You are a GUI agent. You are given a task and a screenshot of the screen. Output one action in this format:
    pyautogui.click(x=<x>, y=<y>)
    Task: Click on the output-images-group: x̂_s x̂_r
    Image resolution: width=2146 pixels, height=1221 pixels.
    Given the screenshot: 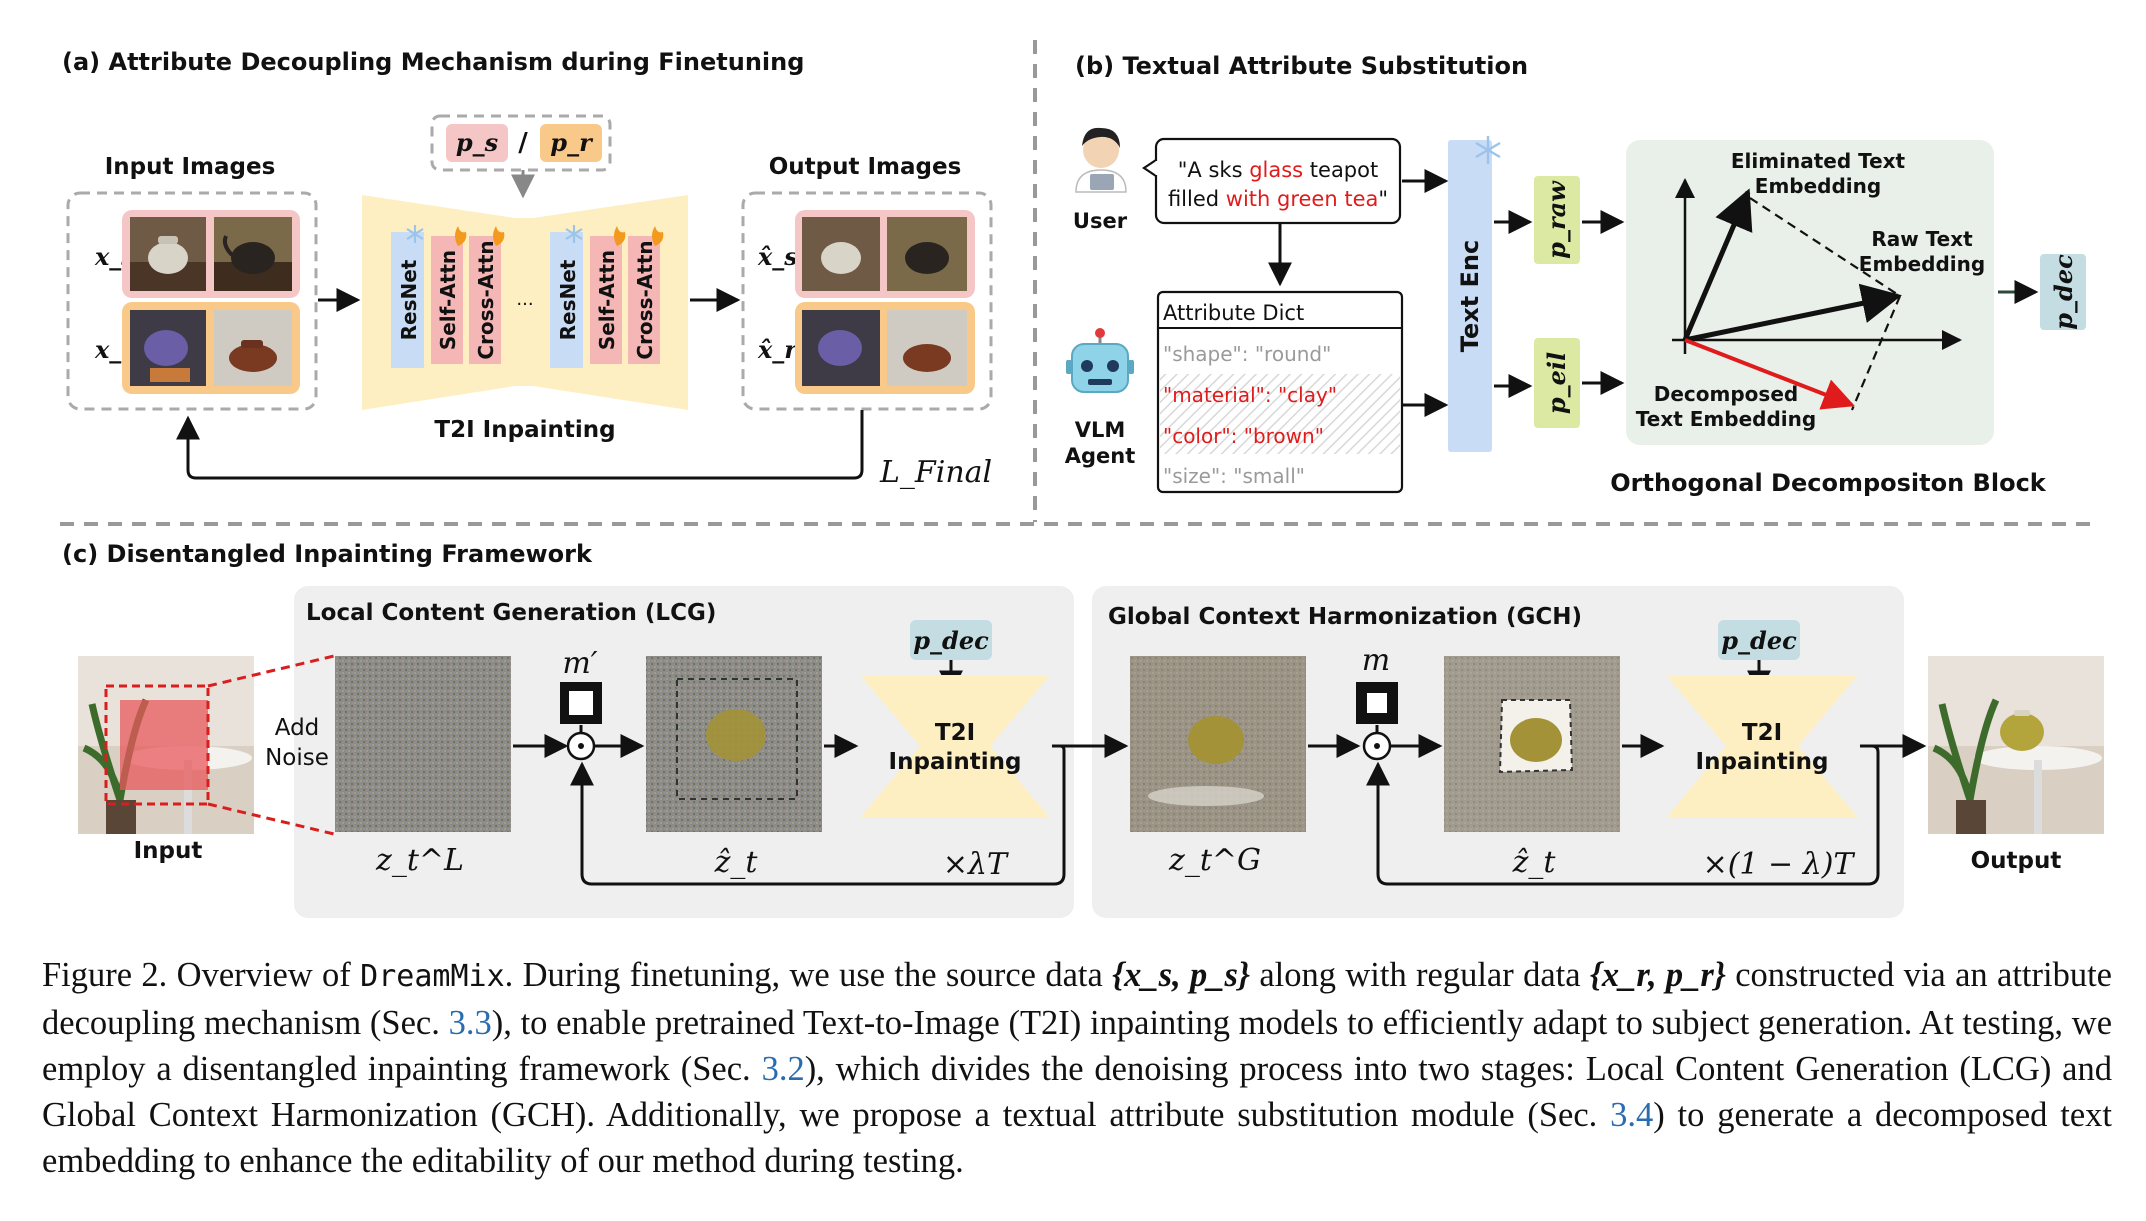 What is the action you would take?
    pyautogui.click(x=867, y=301)
    